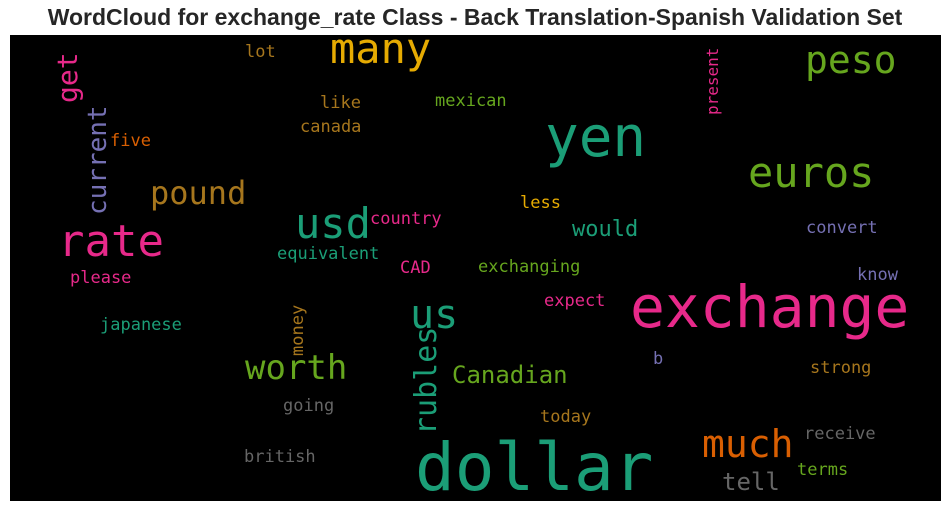 The height and width of the screenshot is (511, 950). What do you see at coordinates (851, 60) in the screenshot?
I see `word-peso: peso` at bounding box center [851, 60].